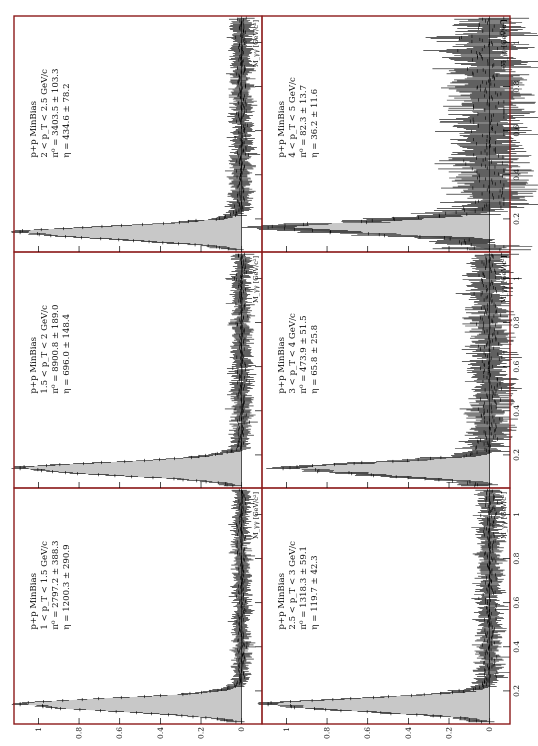 The height and width of the screenshot is (746, 538). I want to click on panel-info-line: 3 < p_T < 4 GeV/c, so click(293, 353).